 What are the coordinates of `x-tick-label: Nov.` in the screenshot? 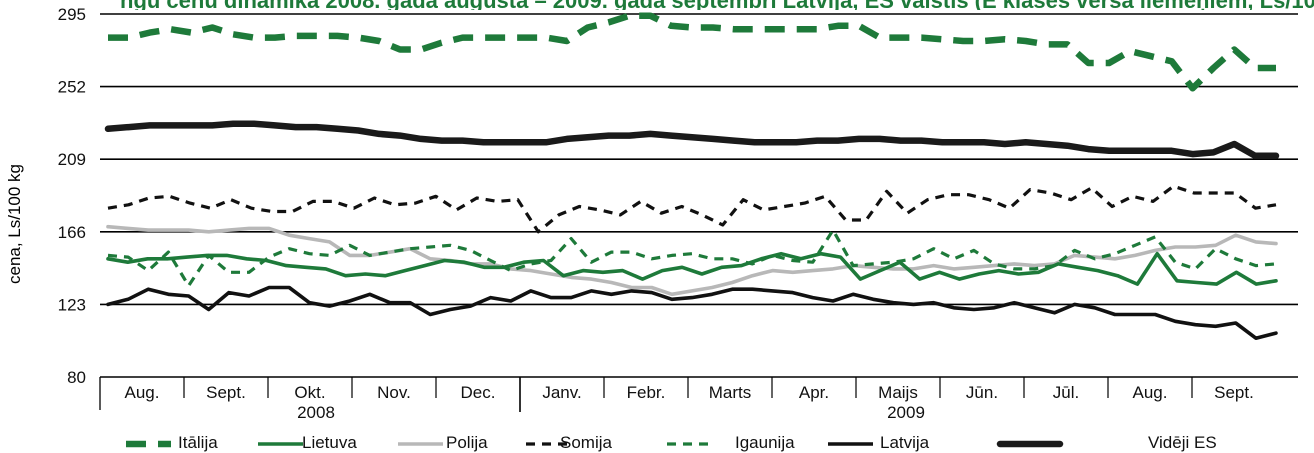 It's located at (394, 392).